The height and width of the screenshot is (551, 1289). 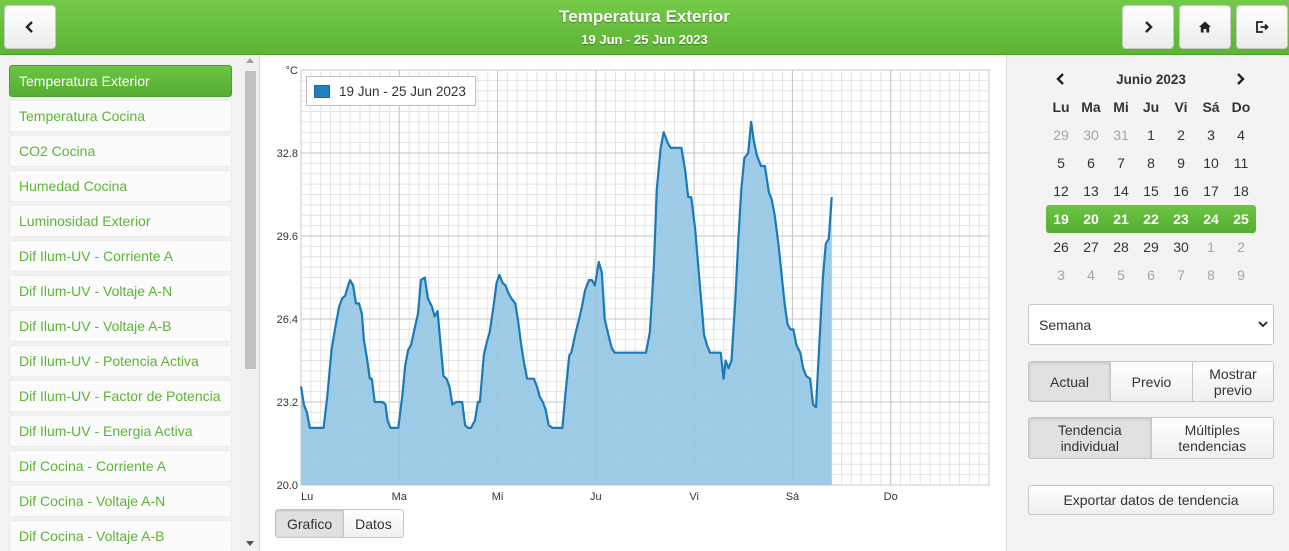 I want to click on sidebar-scrollbar, so click(x=250, y=303).